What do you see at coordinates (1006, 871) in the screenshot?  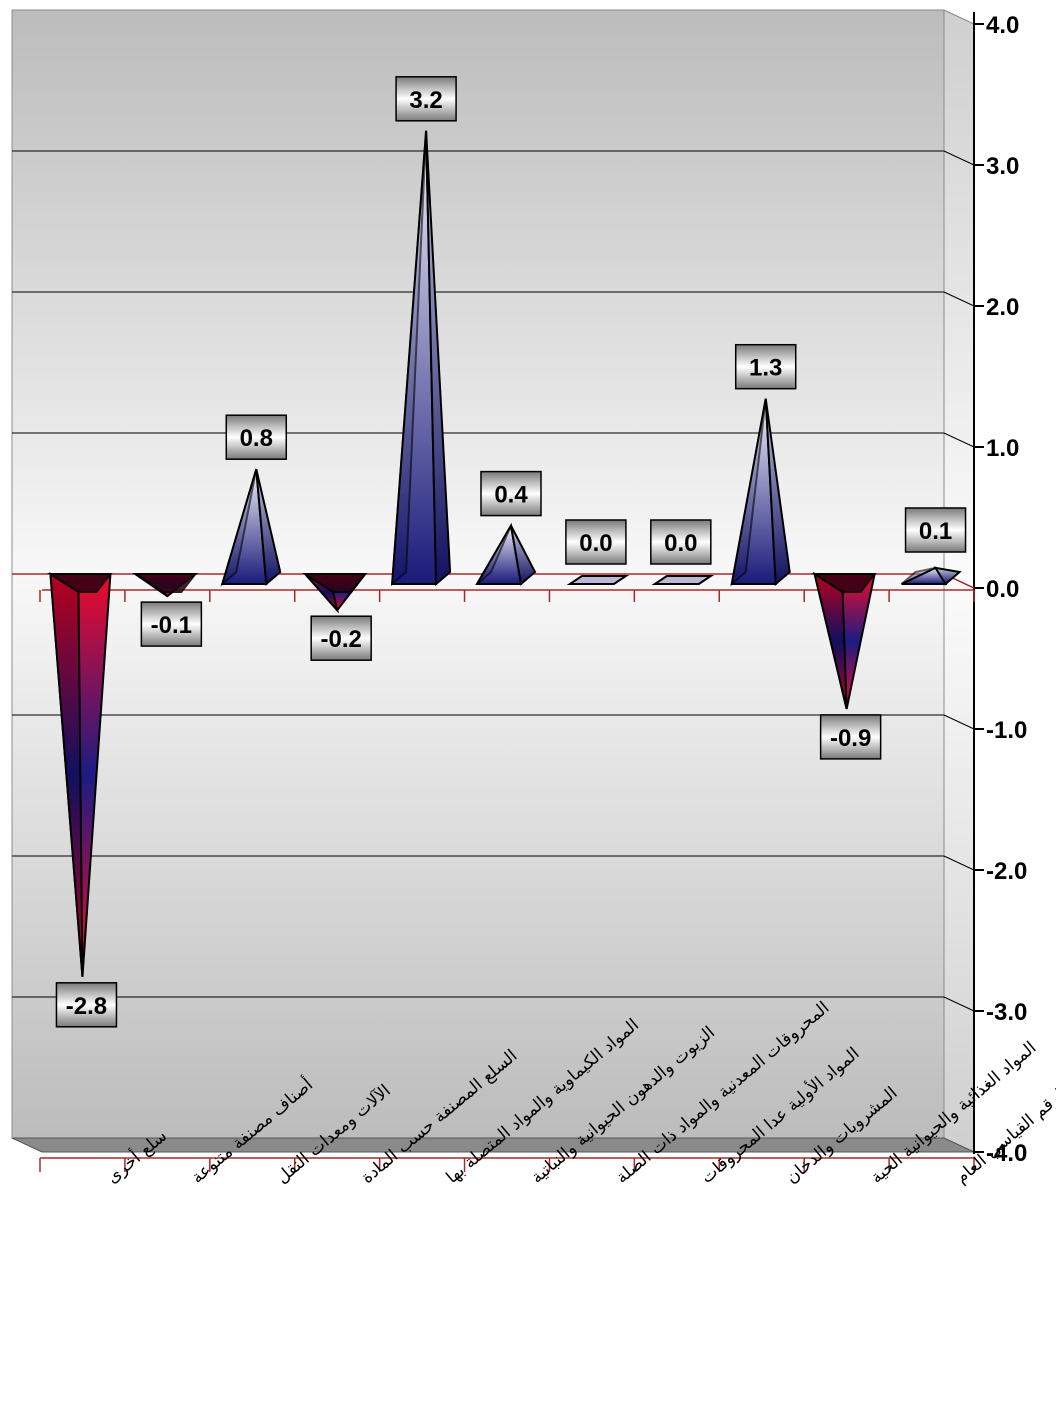 I see `y-tick-label: -2.0` at bounding box center [1006, 871].